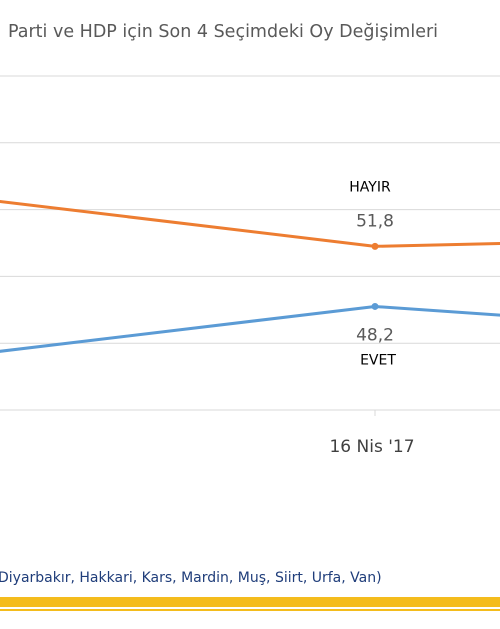 The height and width of the screenshot is (629, 500). What do you see at coordinates (375, 221) in the screenshot?
I see `data-label: 51,8` at bounding box center [375, 221].